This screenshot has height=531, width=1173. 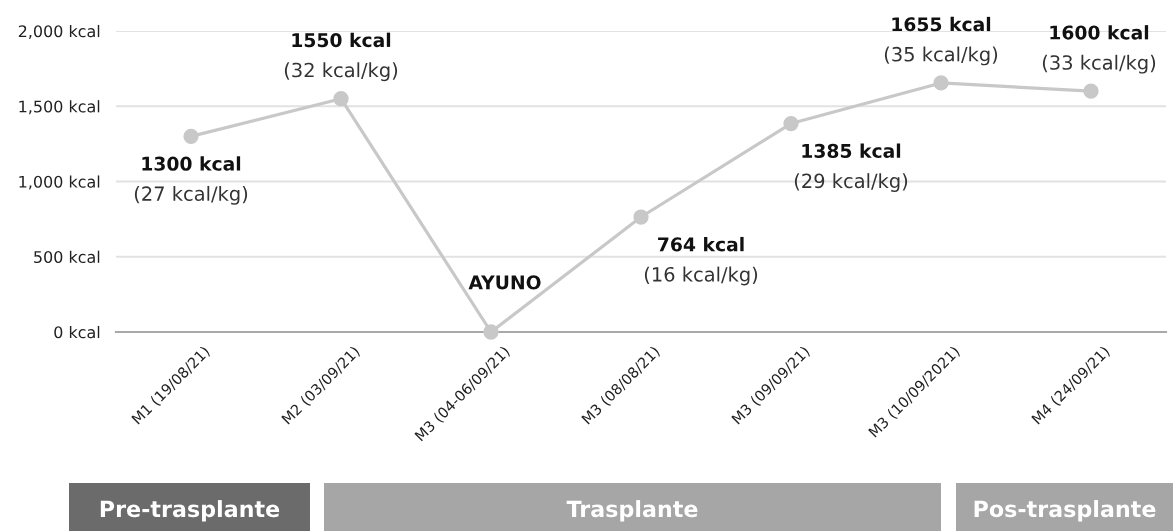 What do you see at coordinates (701, 261) in the screenshot?
I see `data-label: 764 kcal (16 kcal/kg)` at bounding box center [701, 261].